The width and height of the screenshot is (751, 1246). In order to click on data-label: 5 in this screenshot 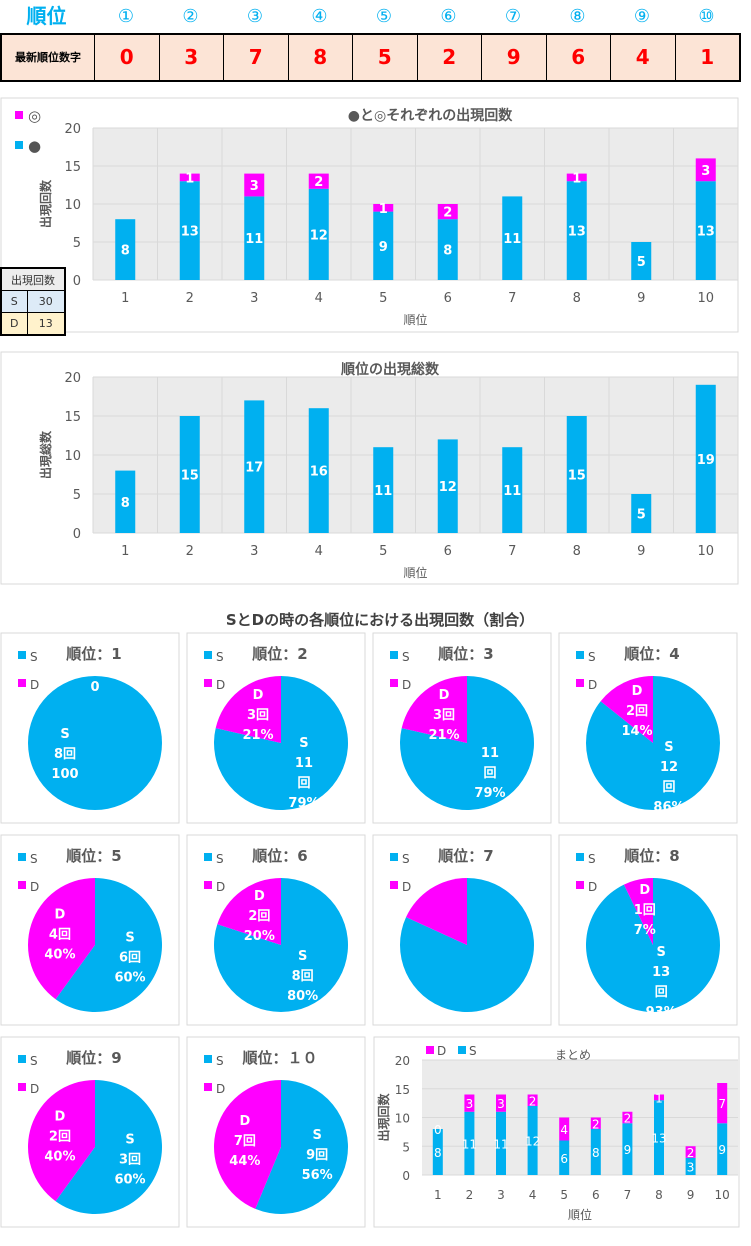, I will do `click(641, 515)`.